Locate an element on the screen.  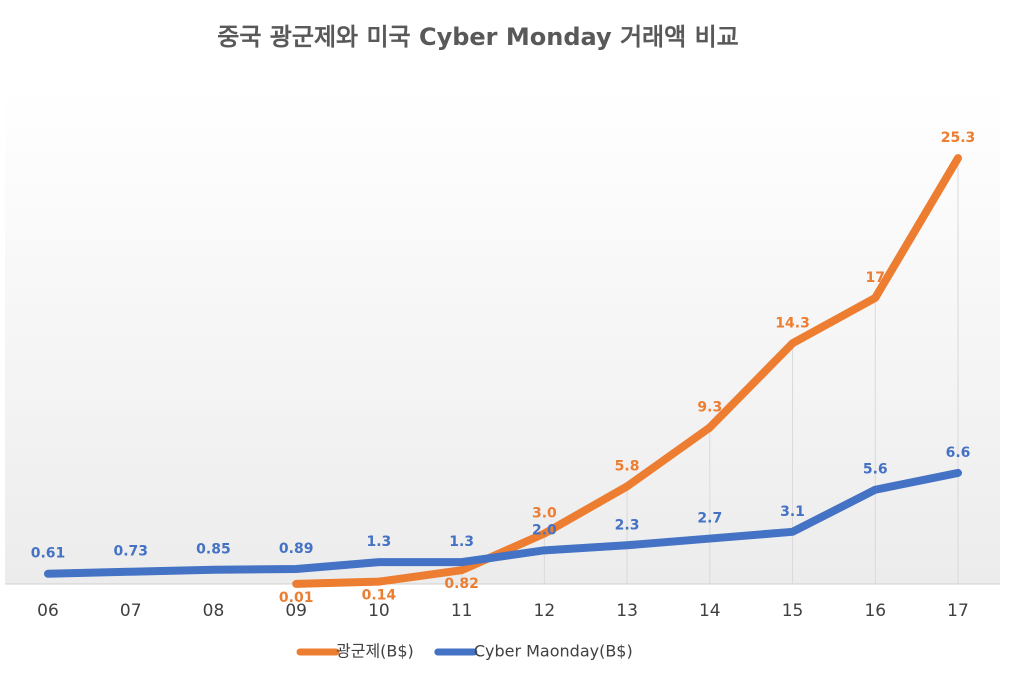
data-label: 0.14 is located at coordinates (379, 596).